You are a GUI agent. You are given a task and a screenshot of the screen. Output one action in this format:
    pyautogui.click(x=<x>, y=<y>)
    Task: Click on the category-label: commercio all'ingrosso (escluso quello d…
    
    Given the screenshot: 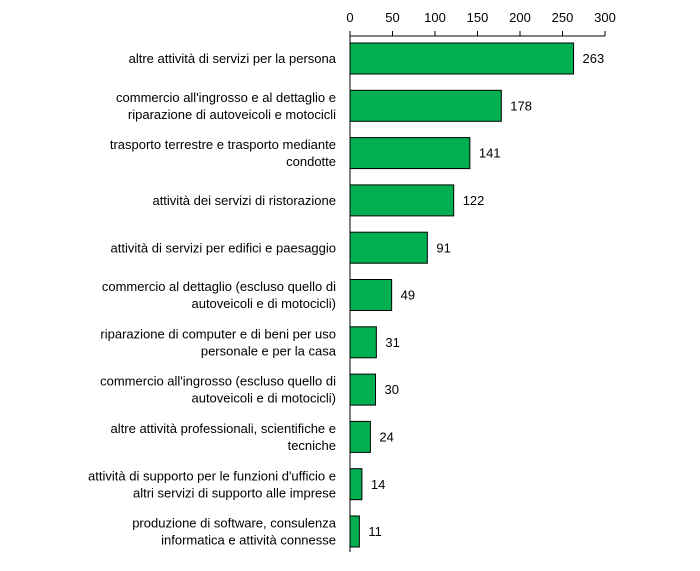 What is the action you would take?
    pyautogui.click(x=218, y=390)
    